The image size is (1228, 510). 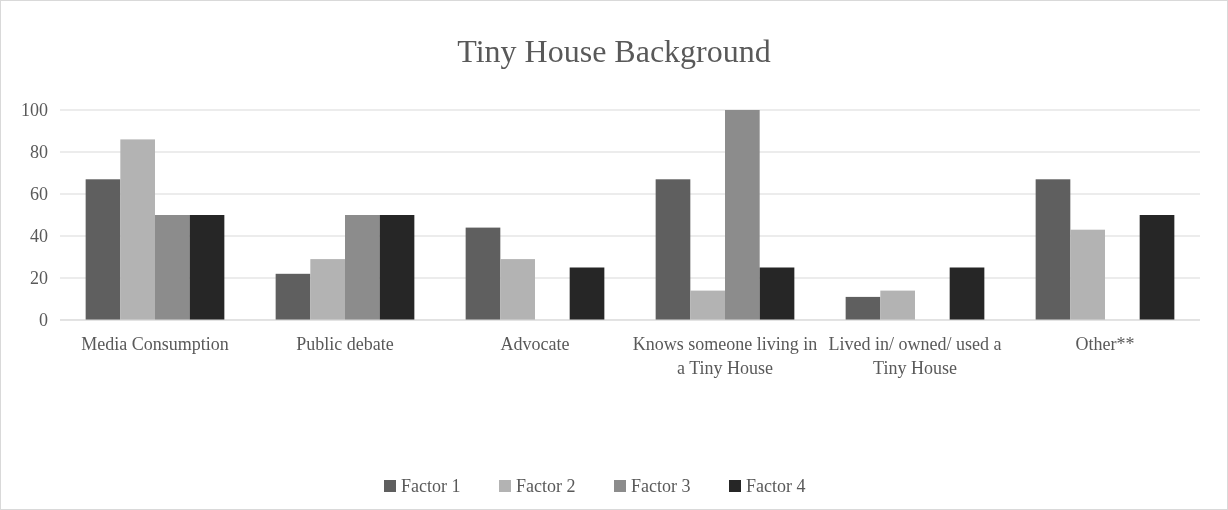 I want to click on x-tick-label: Advocate, so click(x=535, y=344).